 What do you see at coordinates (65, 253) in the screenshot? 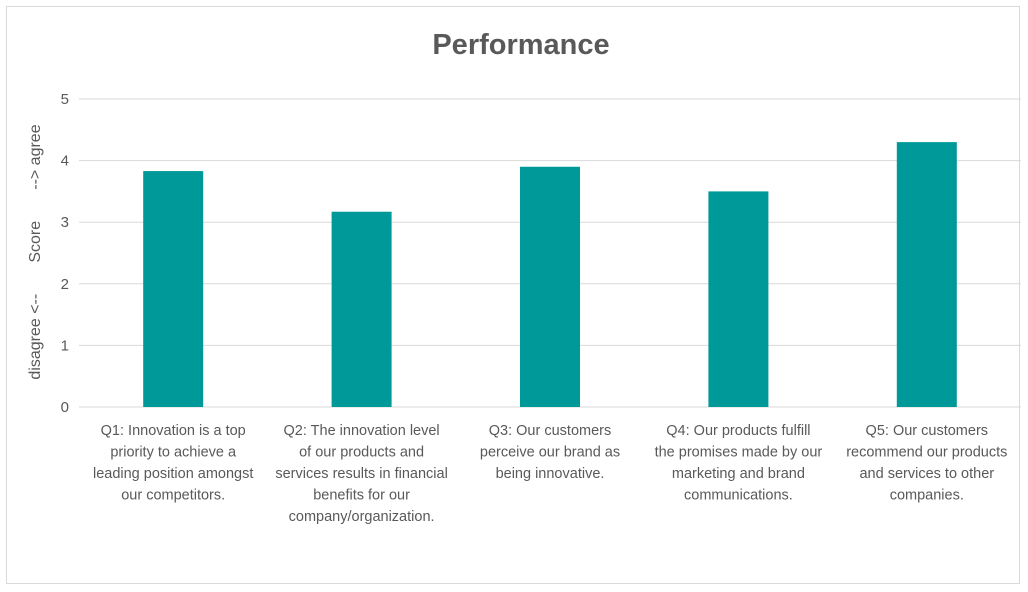
I see `y-tick-labels: 0 1 2 3 4 5` at bounding box center [65, 253].